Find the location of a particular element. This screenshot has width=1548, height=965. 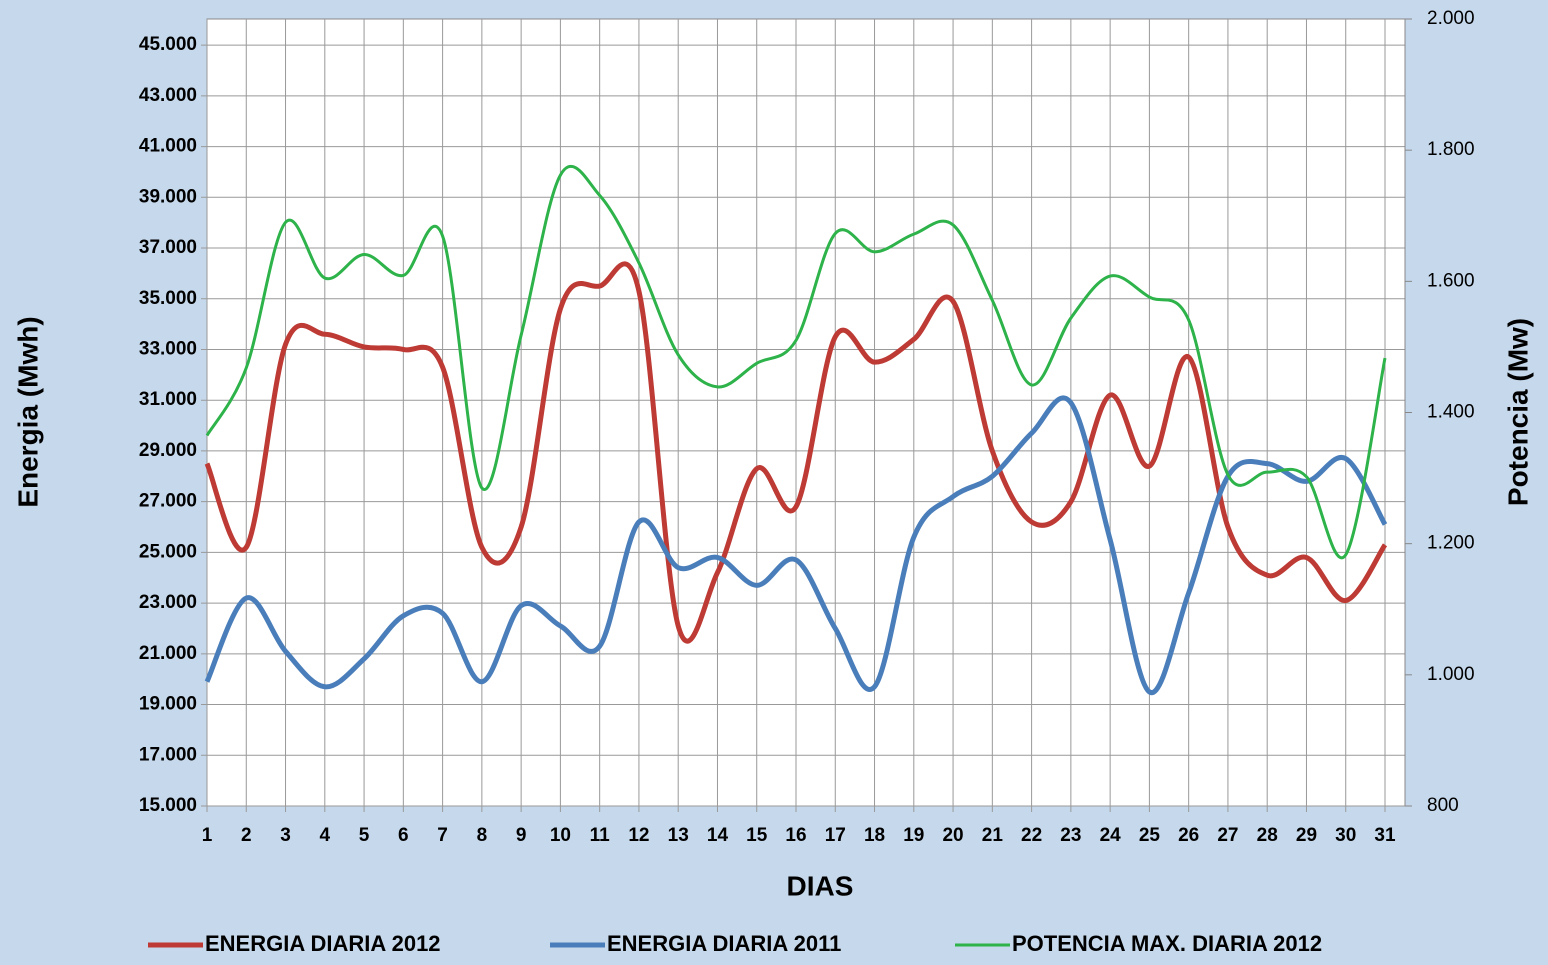

x-tick-label: 5 is located at coordinates (364, 835).